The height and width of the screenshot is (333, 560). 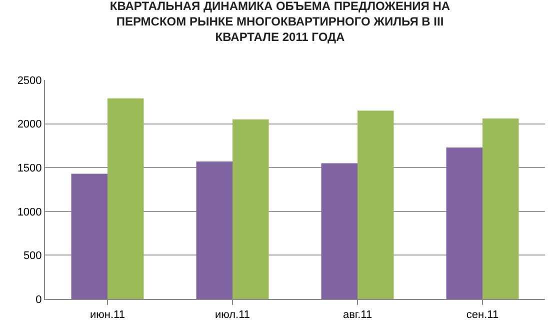 I want to click on y-tick-label: 2500, so click(x=29, y=80).